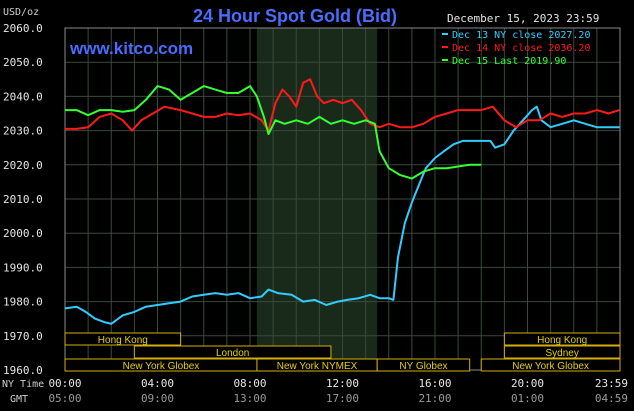  I want to click on x-tick-label-gmt: 04:59, so click(611, 398).